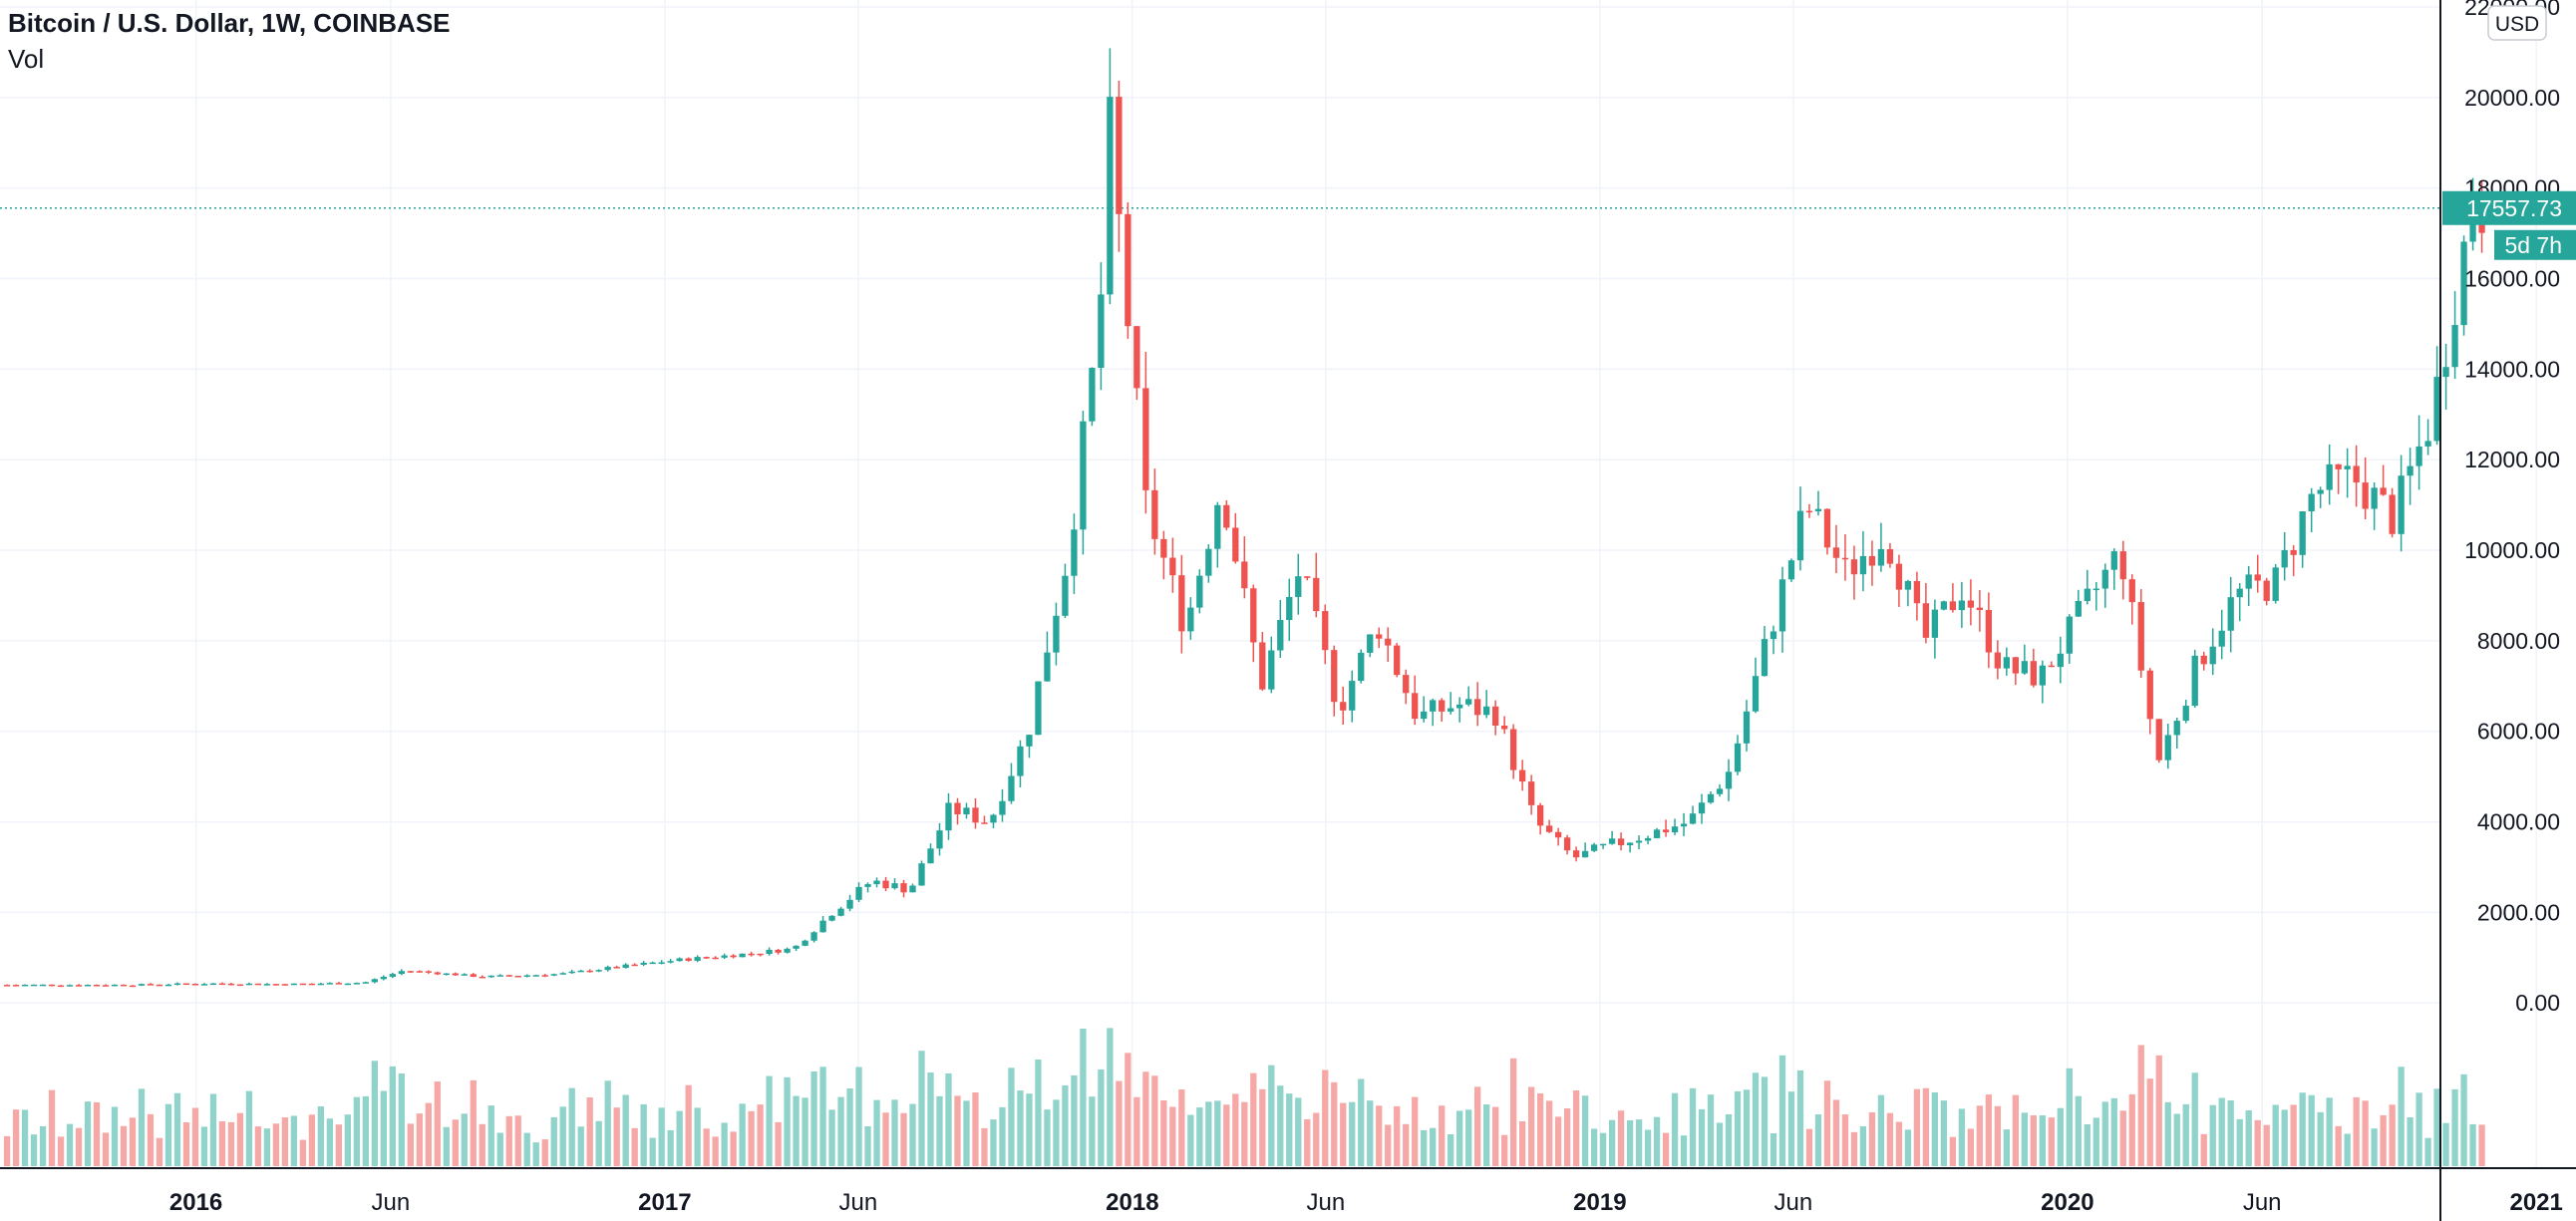 The height and width of the screenshot is (1221, 2576). What do you see at coordinates (2518, 912) in the screenshot?
I see `y-tick-label: 2000.00` at bounding box center [2518, 912].